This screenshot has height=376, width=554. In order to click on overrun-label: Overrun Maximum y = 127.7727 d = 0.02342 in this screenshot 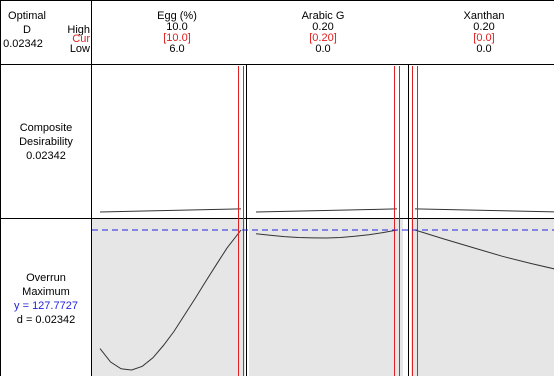, I will do `click(46, 299)`.